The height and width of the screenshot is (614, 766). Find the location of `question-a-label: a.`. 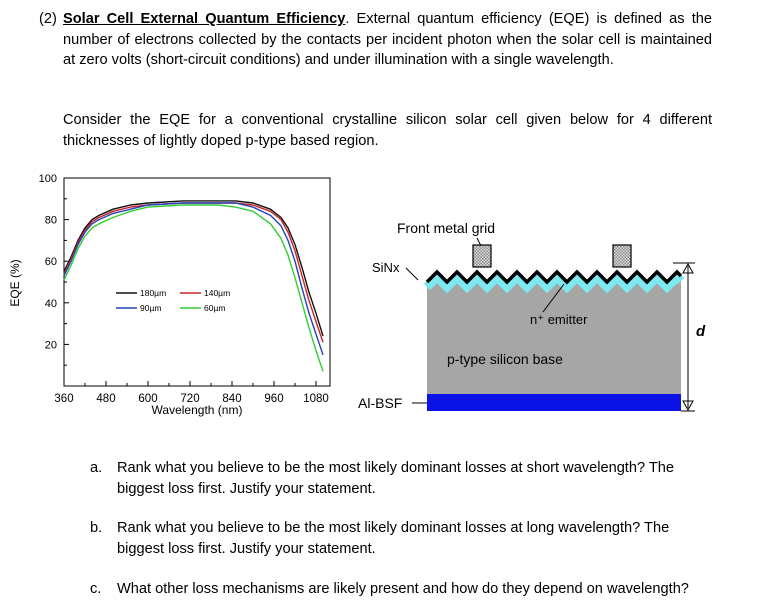

question-a-label: a. is located at coordinates (96, 468).